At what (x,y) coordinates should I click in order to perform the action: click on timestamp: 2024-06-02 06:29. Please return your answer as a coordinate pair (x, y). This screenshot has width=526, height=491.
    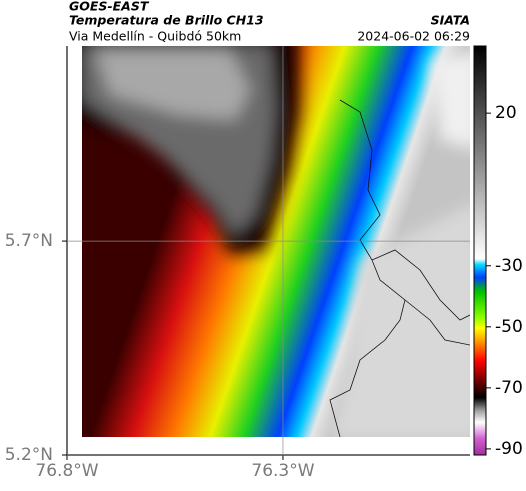
    Looking at the image, I should click on (413, 36).